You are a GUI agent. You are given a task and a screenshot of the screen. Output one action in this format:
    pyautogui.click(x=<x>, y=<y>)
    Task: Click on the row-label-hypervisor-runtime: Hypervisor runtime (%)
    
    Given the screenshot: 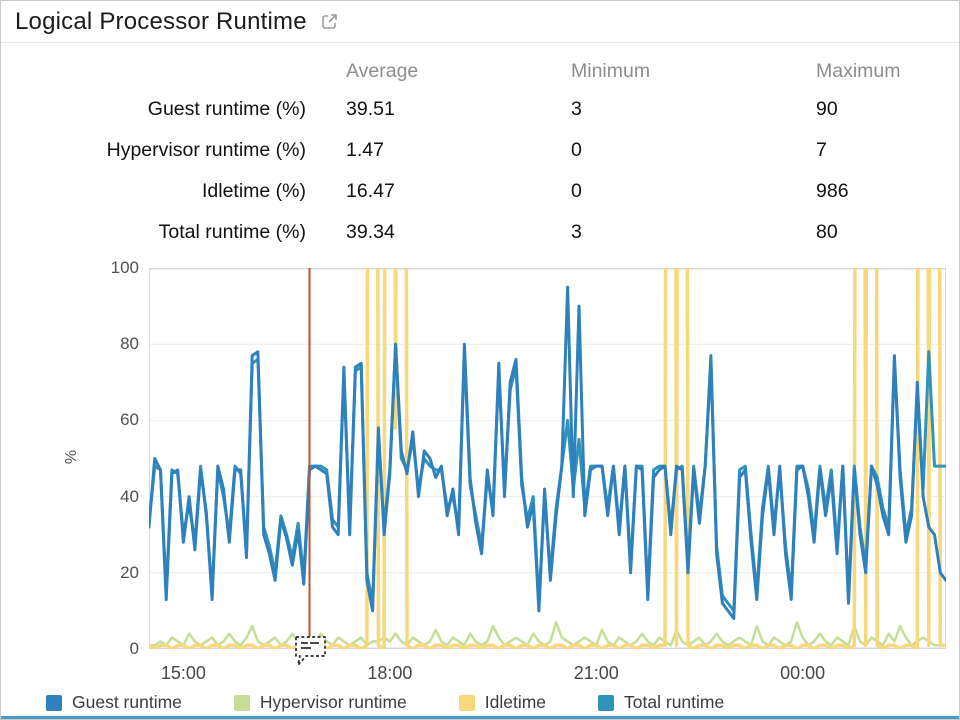 What is the action you would take?
    pyautogui.click(x=206, y=150)
    